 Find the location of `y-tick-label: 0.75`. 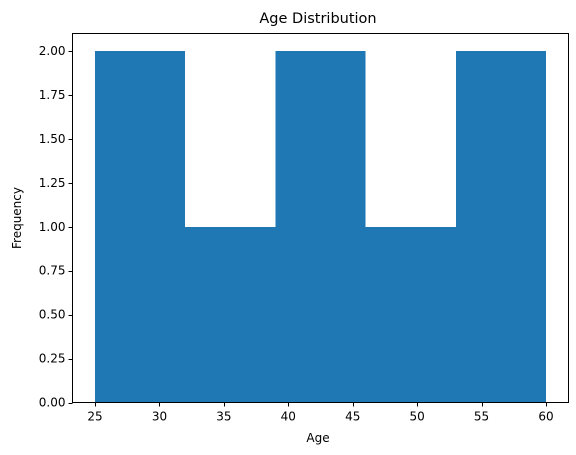

y-tick-label: 0.75 is located at coordinates (52, 271).